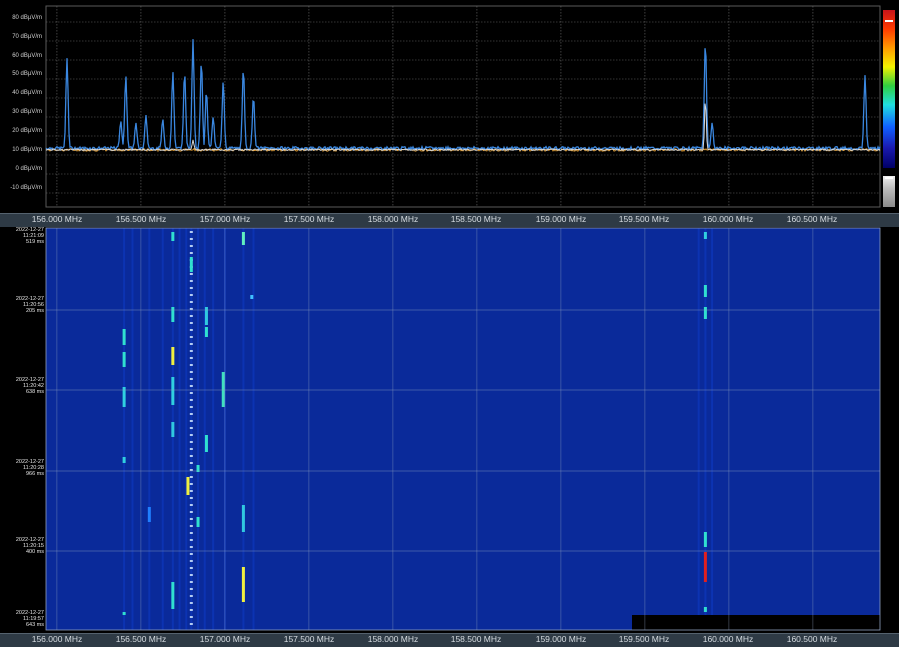 The image size is (899, 647). What do you see at coordinates (644, 639) in the screenshot?
I see `freq-tick-label: 159.500 MHz` at bounding box center [644, 639].